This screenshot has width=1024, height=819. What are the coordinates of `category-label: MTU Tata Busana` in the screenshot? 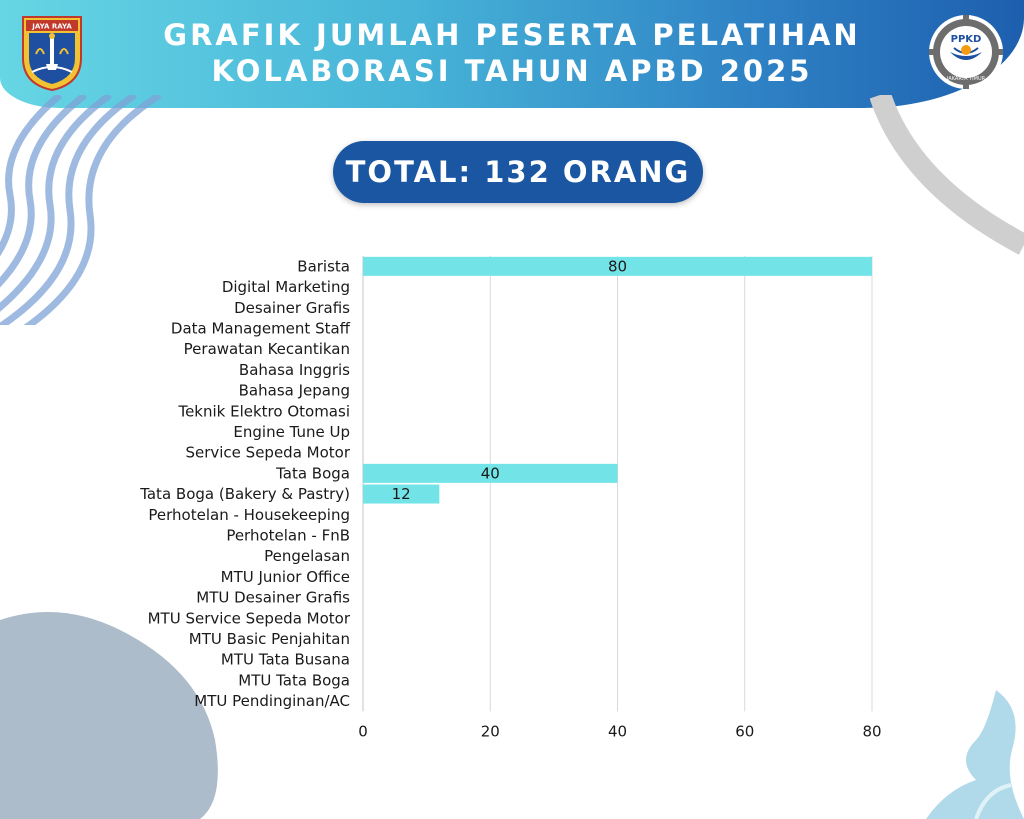 It's located at (285, 660).